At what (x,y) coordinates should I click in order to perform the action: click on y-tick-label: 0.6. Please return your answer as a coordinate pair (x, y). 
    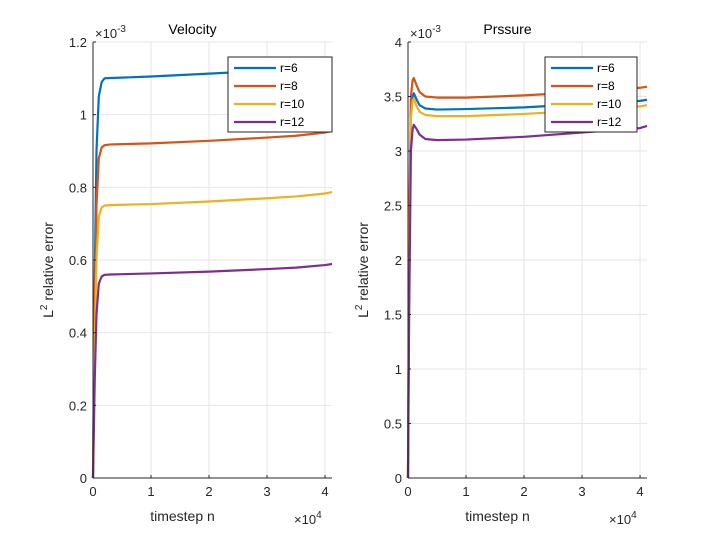
    Looking at the image, I should click on (78, 260).